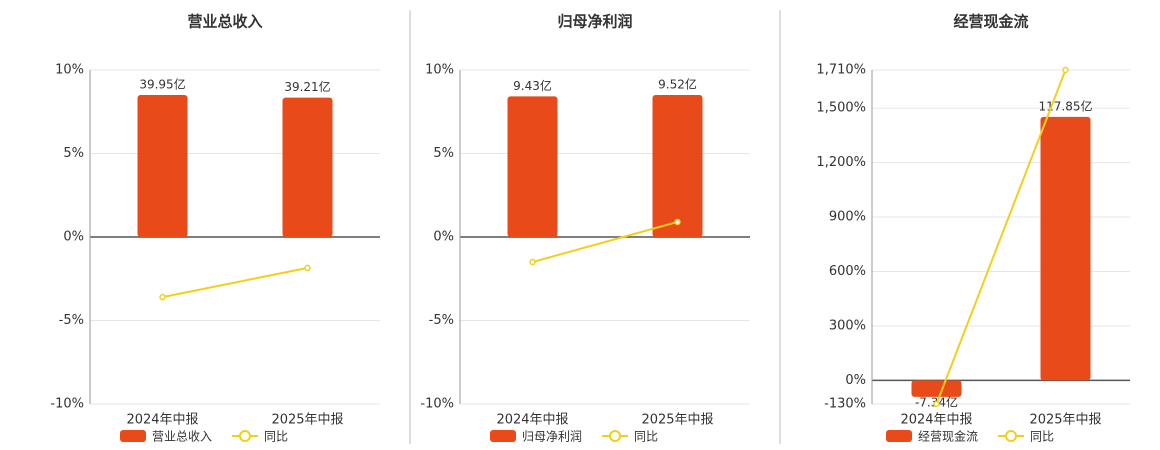 The width and height of the screenshot is (1160, 450). What do you see at coordinates (948, 436) in the screenshot?
I see `legend-label: 经营现金流` at bounding box center [948, 436].